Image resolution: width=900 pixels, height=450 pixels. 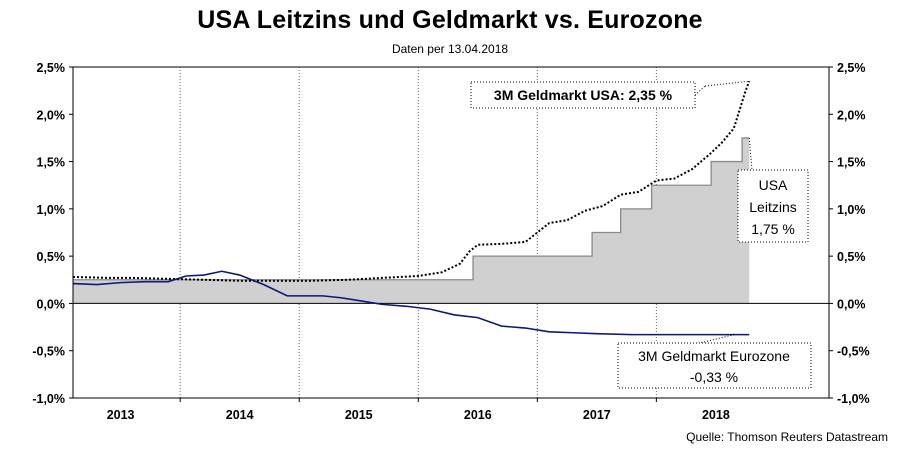 What do you see at coordinates (716, 415) in the screenshot?
I see `x-tick-label: 2018` at bounding box center [716, 415].